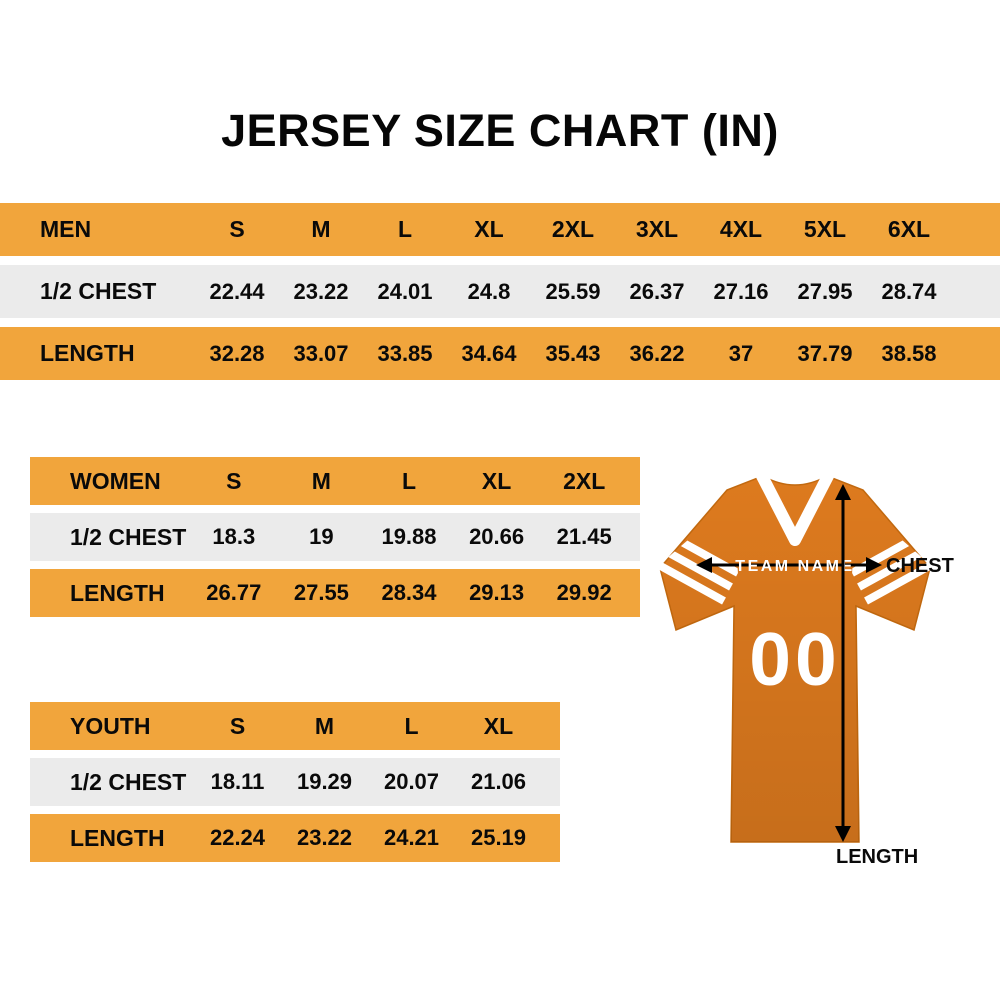 The width and height of the screenshot is (1000, 1000). What do you see at coordinates (741, 291) in the screenshot?
I see `men-cell-1-7: 27.16` at bounding box center [741, 291].